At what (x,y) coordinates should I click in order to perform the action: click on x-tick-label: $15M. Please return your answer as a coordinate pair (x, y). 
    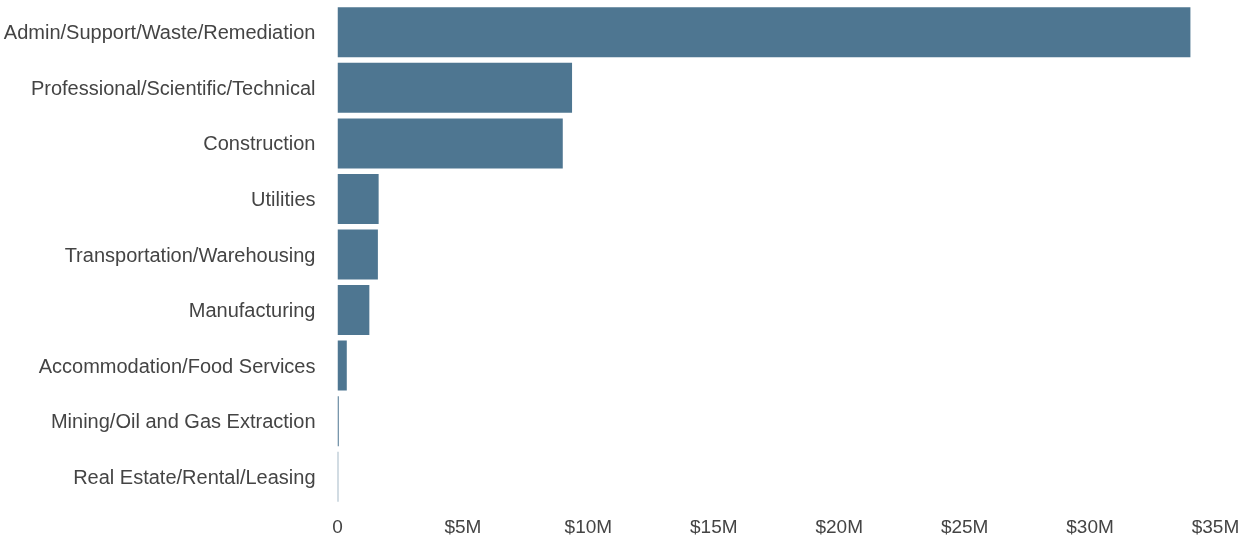
    Looking at the image, I should click on (714, 526).